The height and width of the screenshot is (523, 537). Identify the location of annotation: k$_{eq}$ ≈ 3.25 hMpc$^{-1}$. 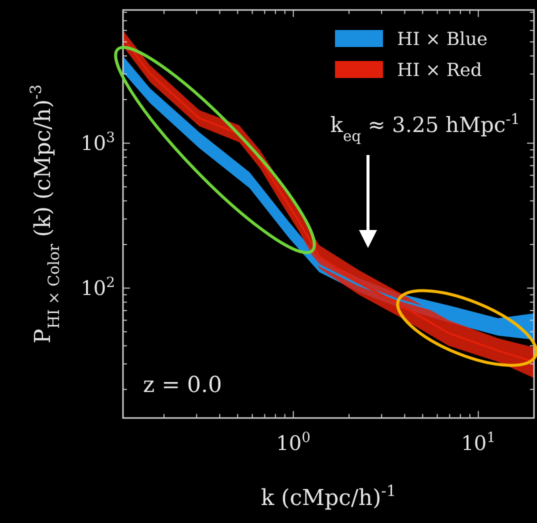
(425, 127).